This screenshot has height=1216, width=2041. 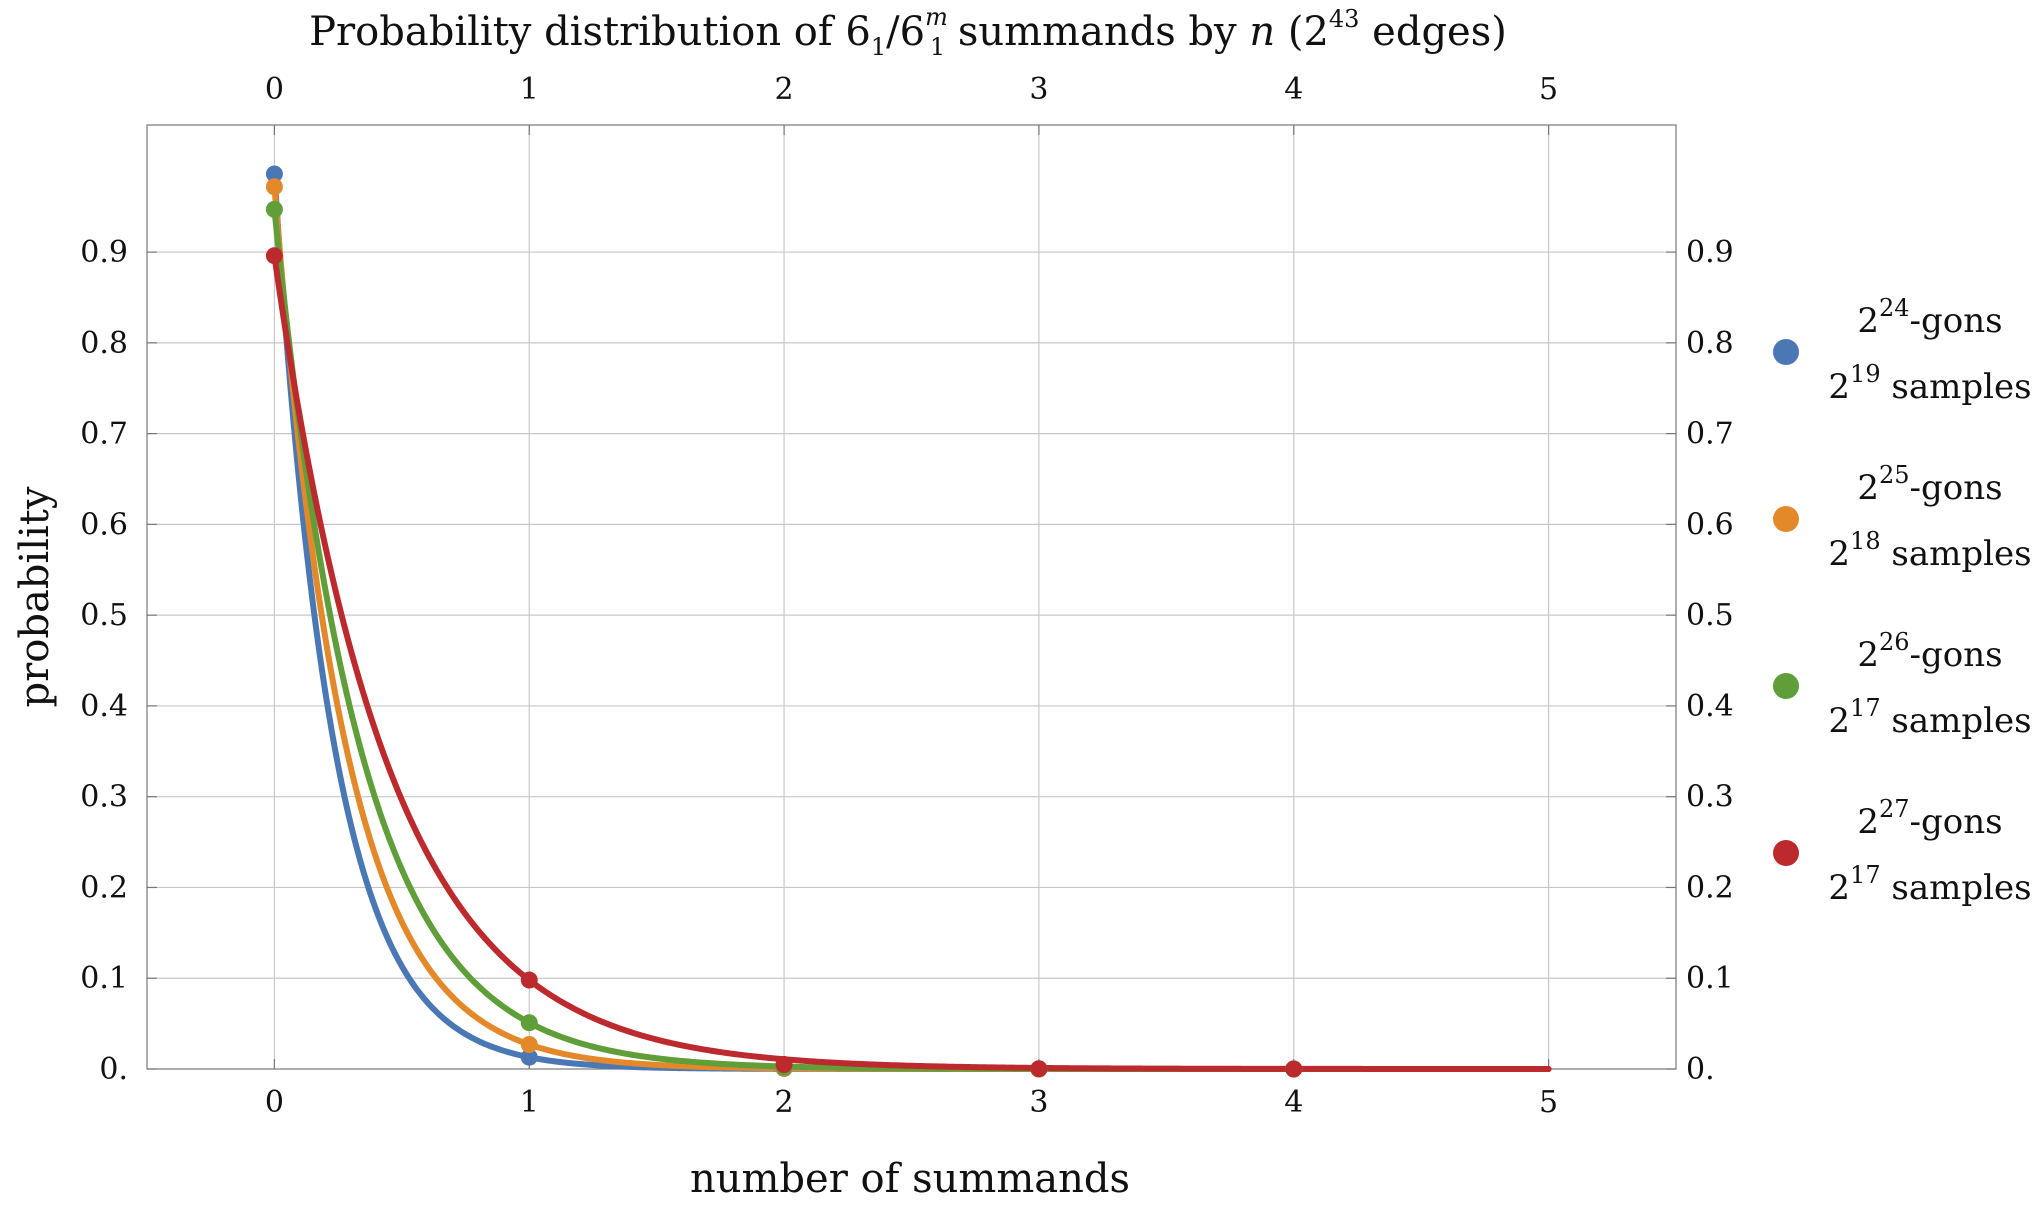 What do you see at coordinates (1700, 1069) in the screenshot?
I see `y-tick-label-right: 0.` at bounding box center [1700, 1069].